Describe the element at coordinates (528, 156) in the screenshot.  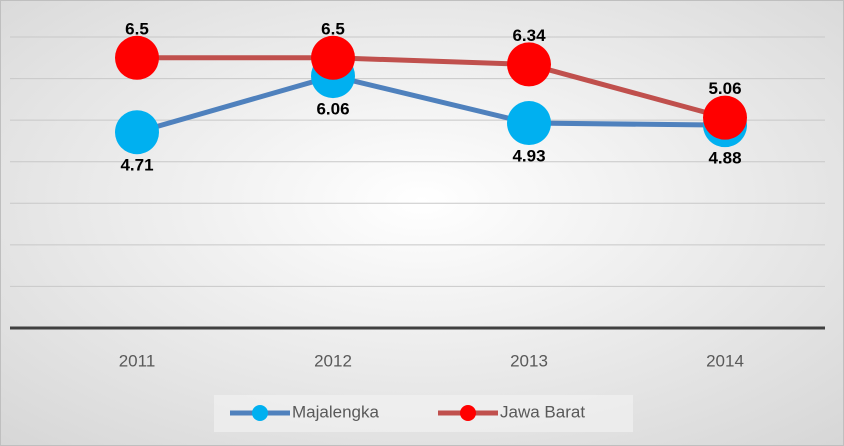
I see `data-label: 4.93` at that location.